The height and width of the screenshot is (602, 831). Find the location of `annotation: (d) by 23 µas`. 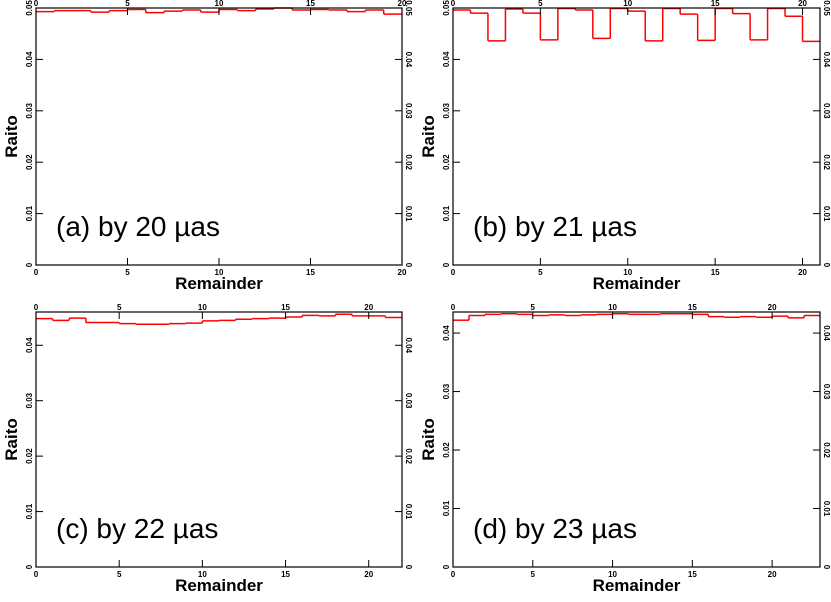

annotation: (d) by 23 µas is located at coordinates (555, 528).